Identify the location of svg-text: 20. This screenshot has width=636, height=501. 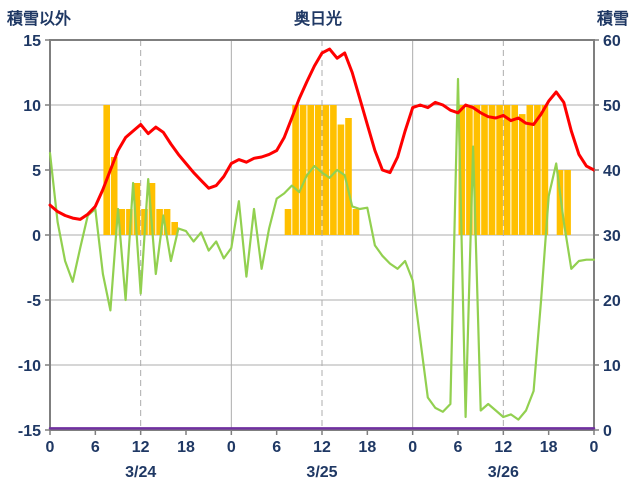
(612, 301).